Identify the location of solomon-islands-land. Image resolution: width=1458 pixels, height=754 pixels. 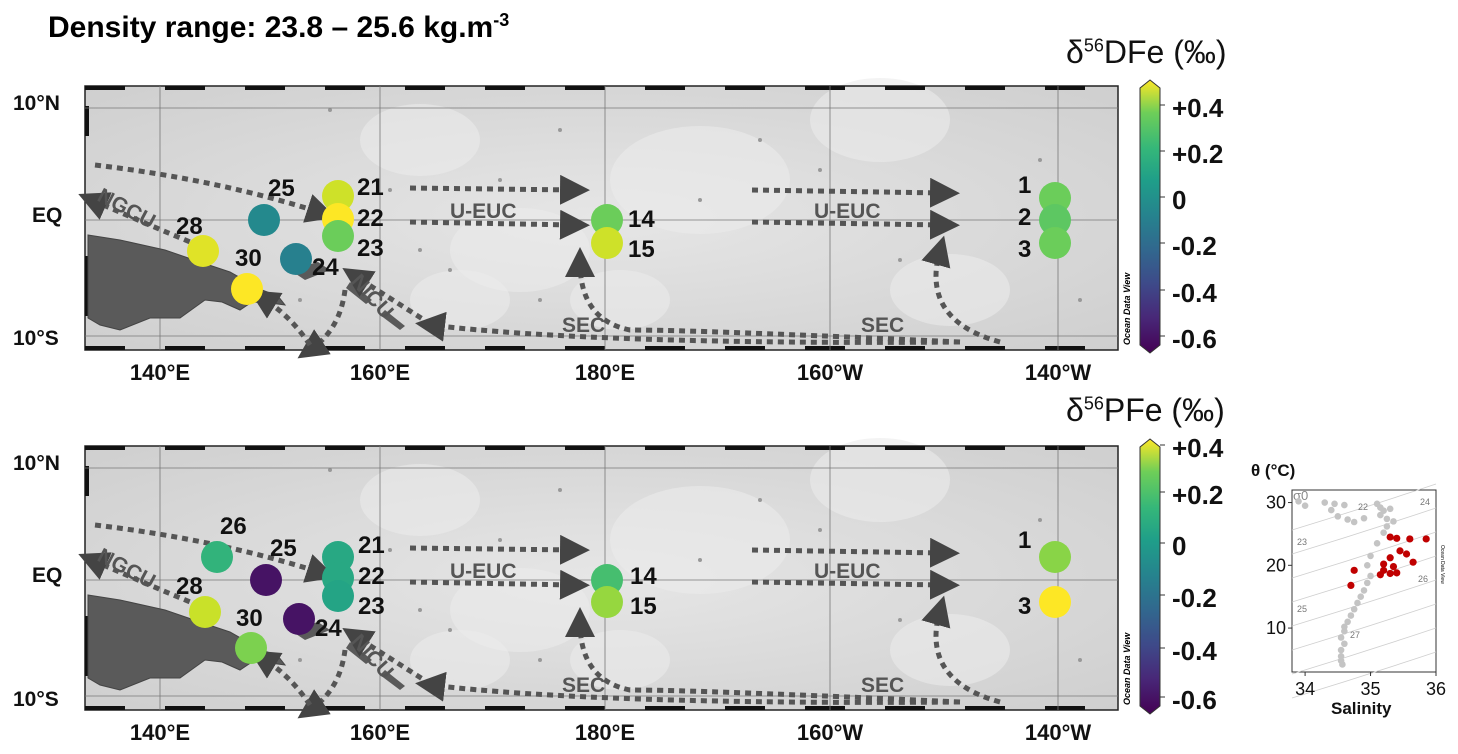
(392, 320).